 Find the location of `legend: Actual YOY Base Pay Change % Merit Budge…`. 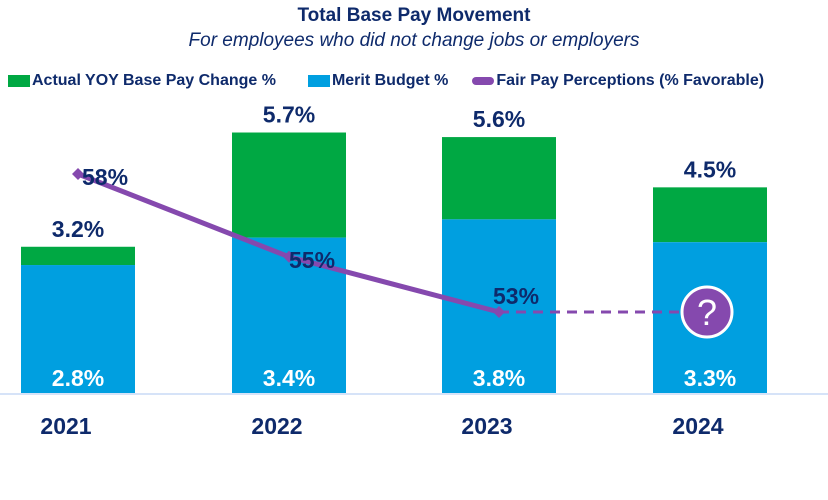

legend: Actual YOY Base Pay Change % Merit Budge… is located at coordinates (386, 81).